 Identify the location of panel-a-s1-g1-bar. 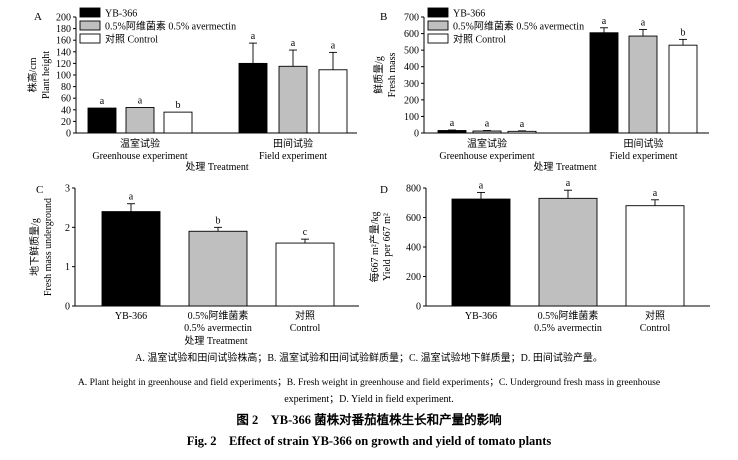
(293, 99).